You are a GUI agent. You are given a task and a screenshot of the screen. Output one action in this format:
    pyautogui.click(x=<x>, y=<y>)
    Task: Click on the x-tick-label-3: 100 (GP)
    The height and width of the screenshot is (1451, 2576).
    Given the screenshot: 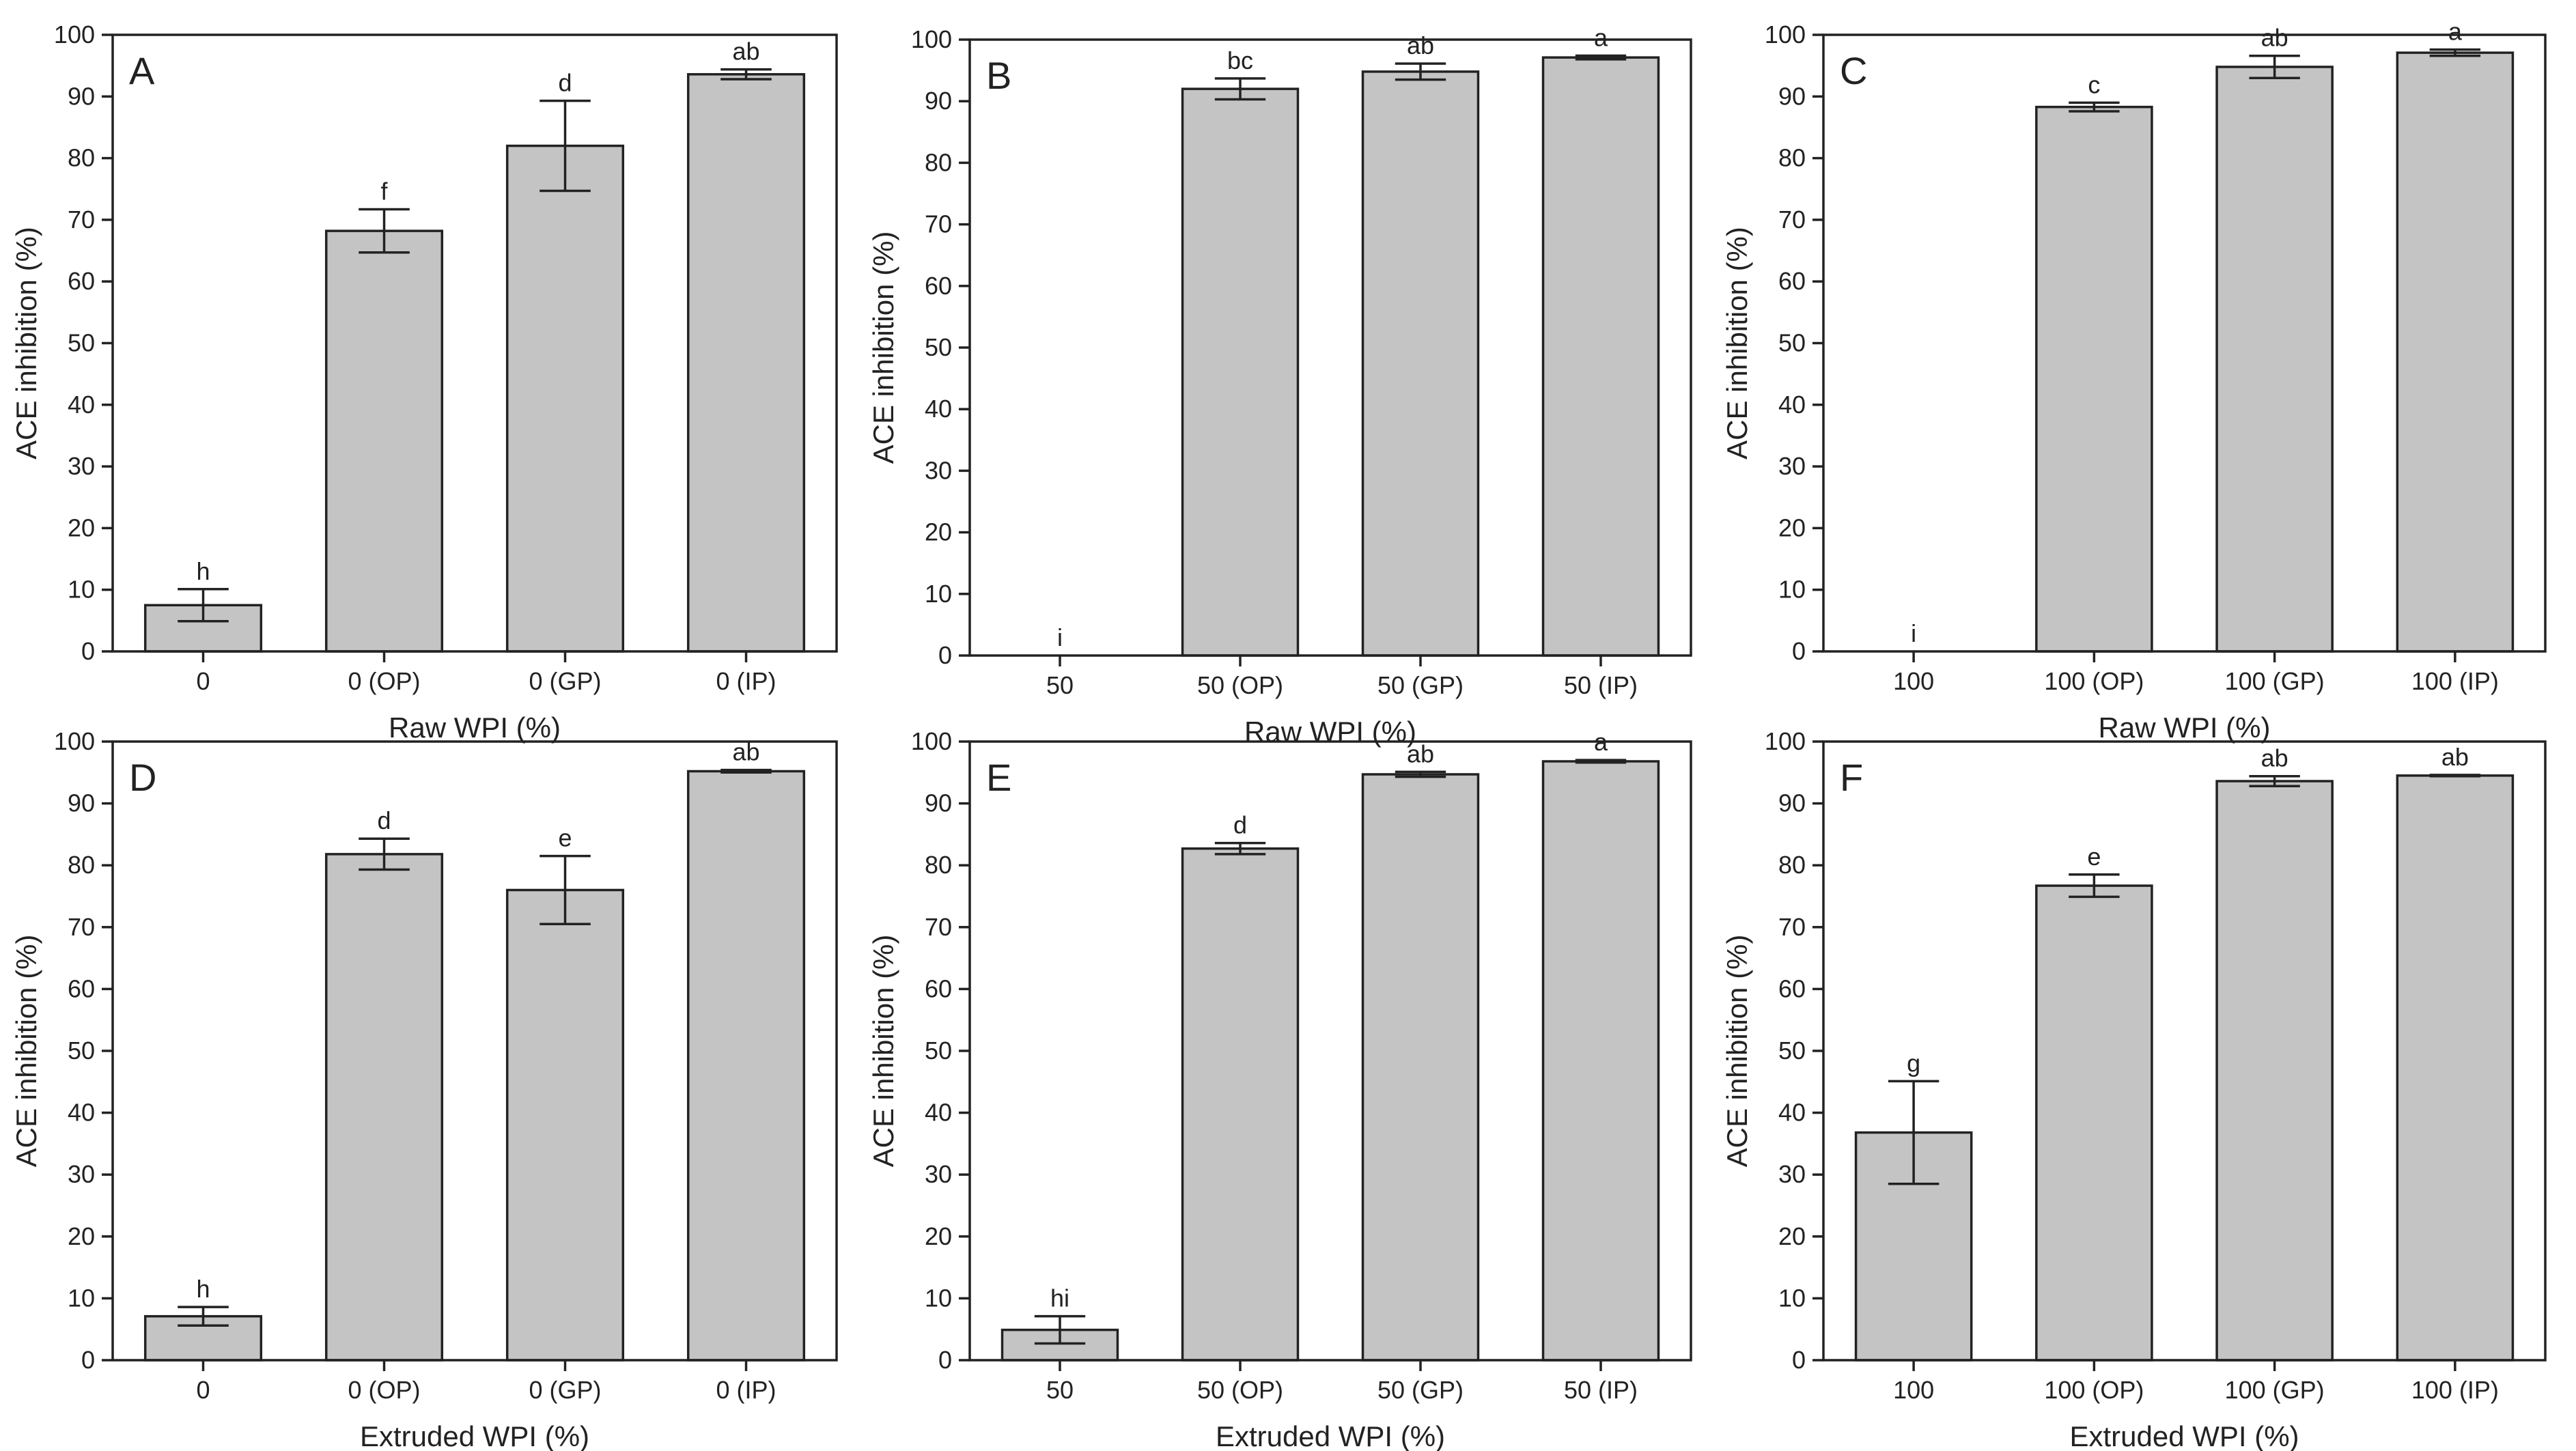 What is the action you would take?
    pyautogui.click(x=2275, y=681)
    